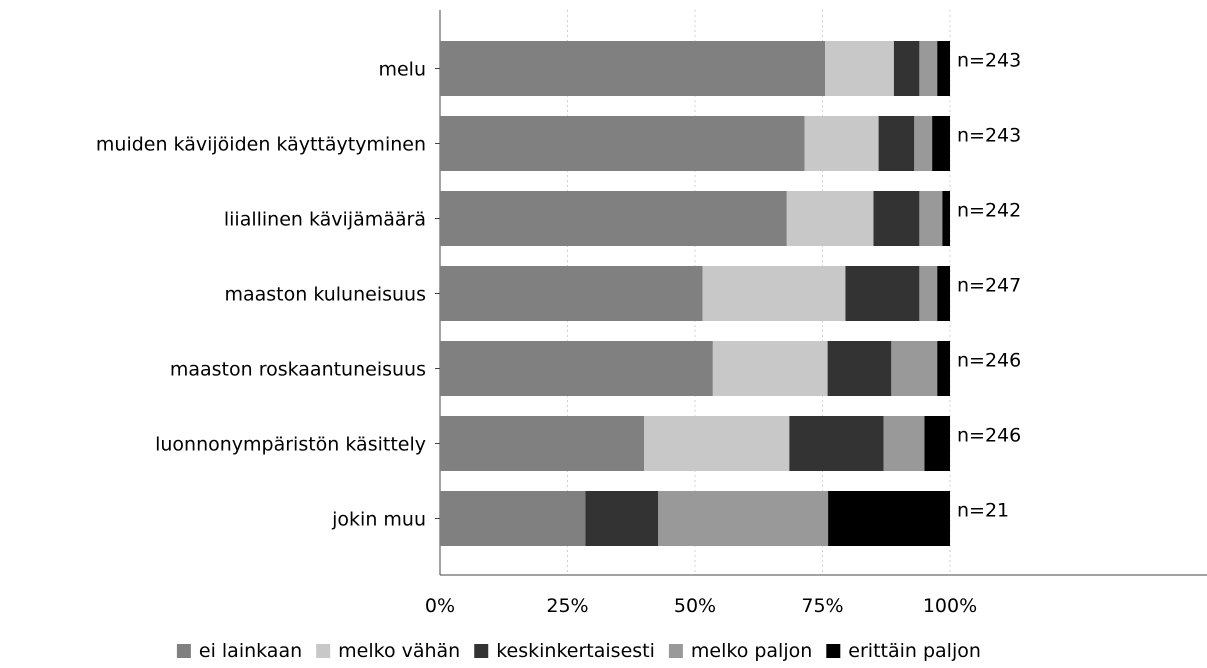  I want to click on x-tick-label: 25%, so click(567, 606).